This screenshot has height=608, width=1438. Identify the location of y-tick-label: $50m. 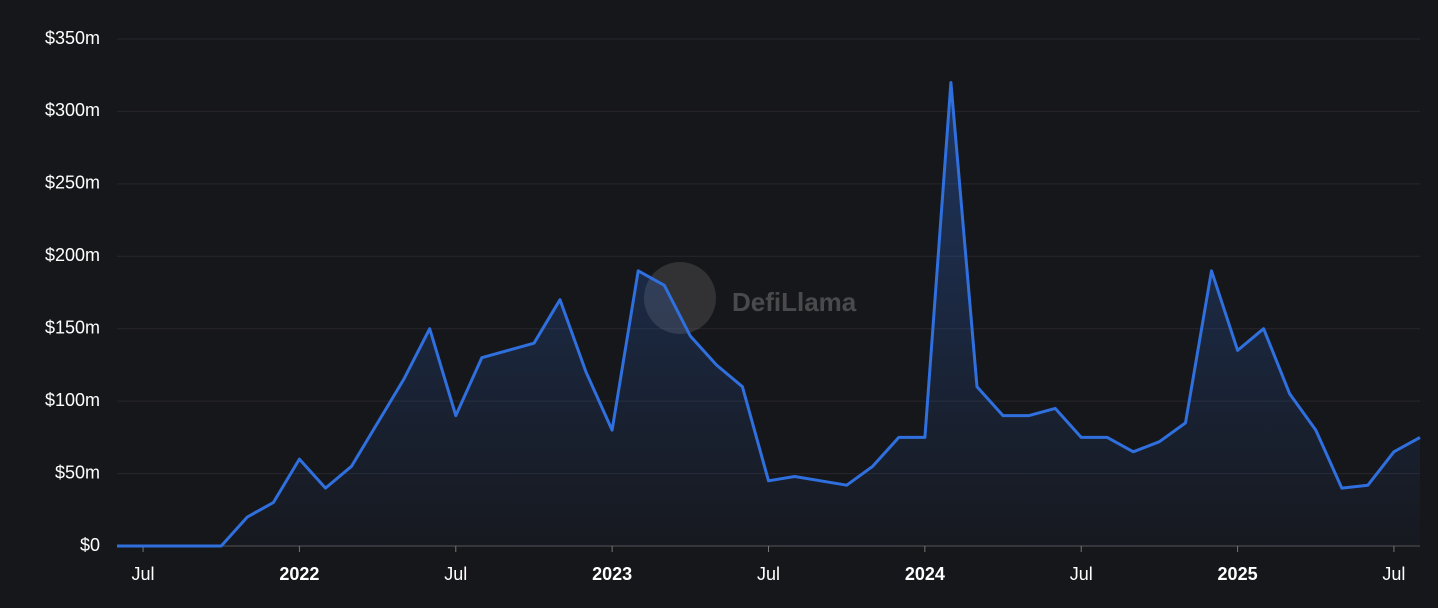
(77, 472).